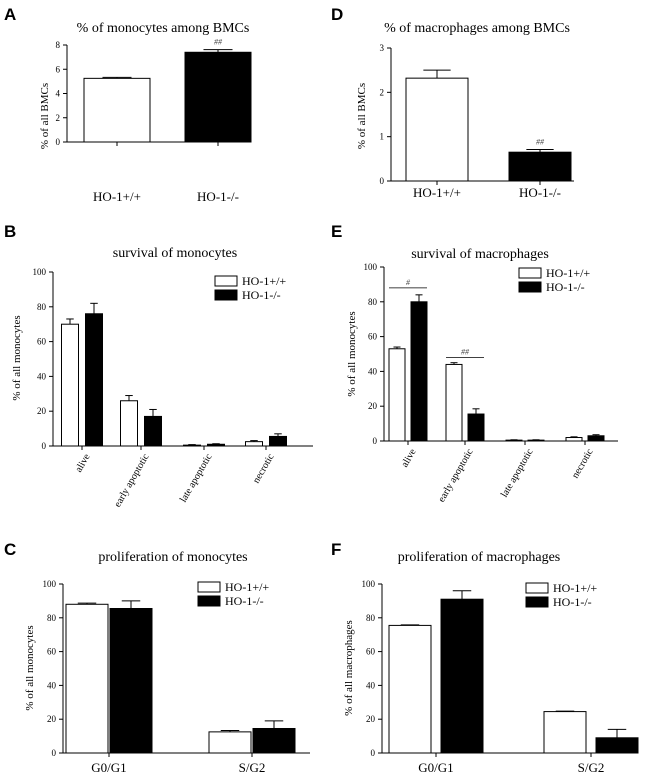 This screenshot has height=777, width=660. Describe the element at coordinates (252, 767) in the screenshot. I see `x-tick-label: S/G2` at that location.